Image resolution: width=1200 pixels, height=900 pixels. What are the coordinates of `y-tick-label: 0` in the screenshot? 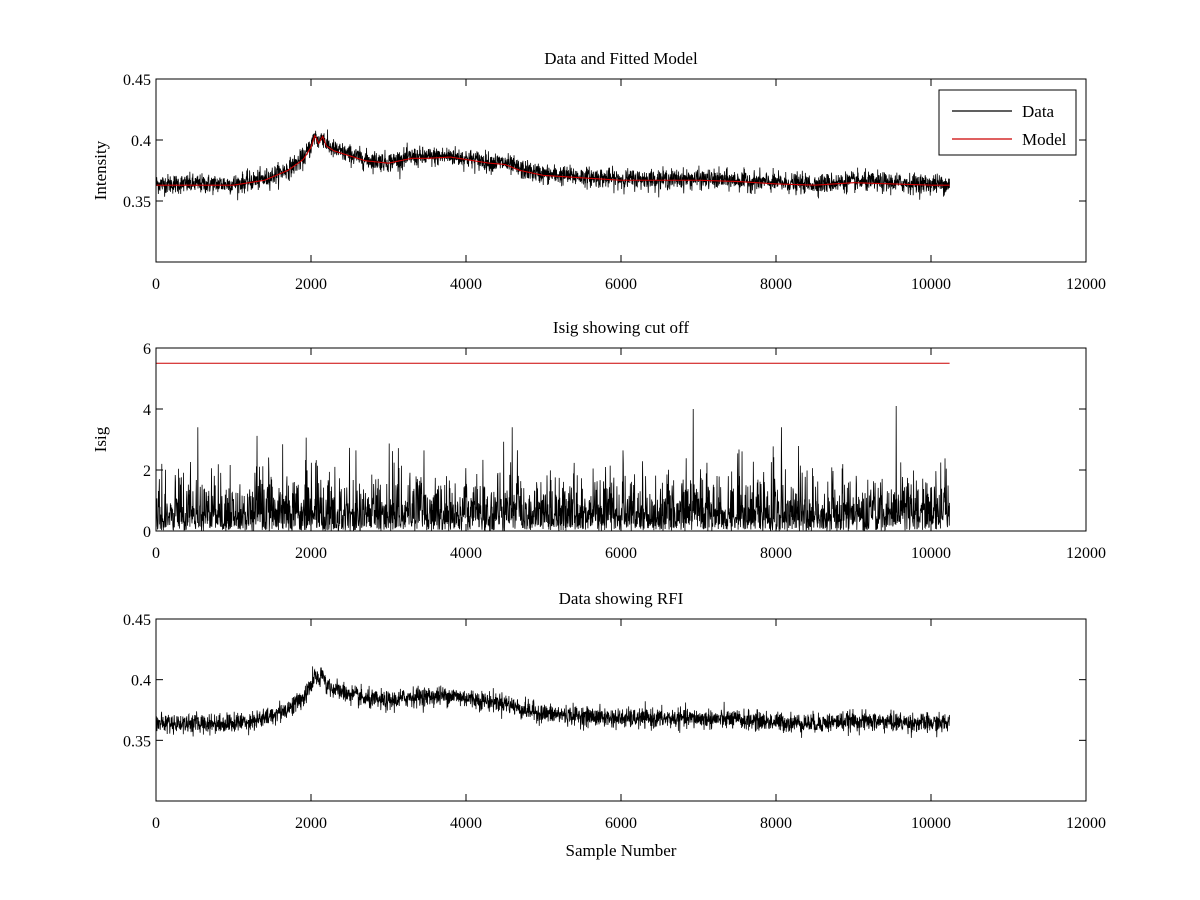 It's located at (147, 532).